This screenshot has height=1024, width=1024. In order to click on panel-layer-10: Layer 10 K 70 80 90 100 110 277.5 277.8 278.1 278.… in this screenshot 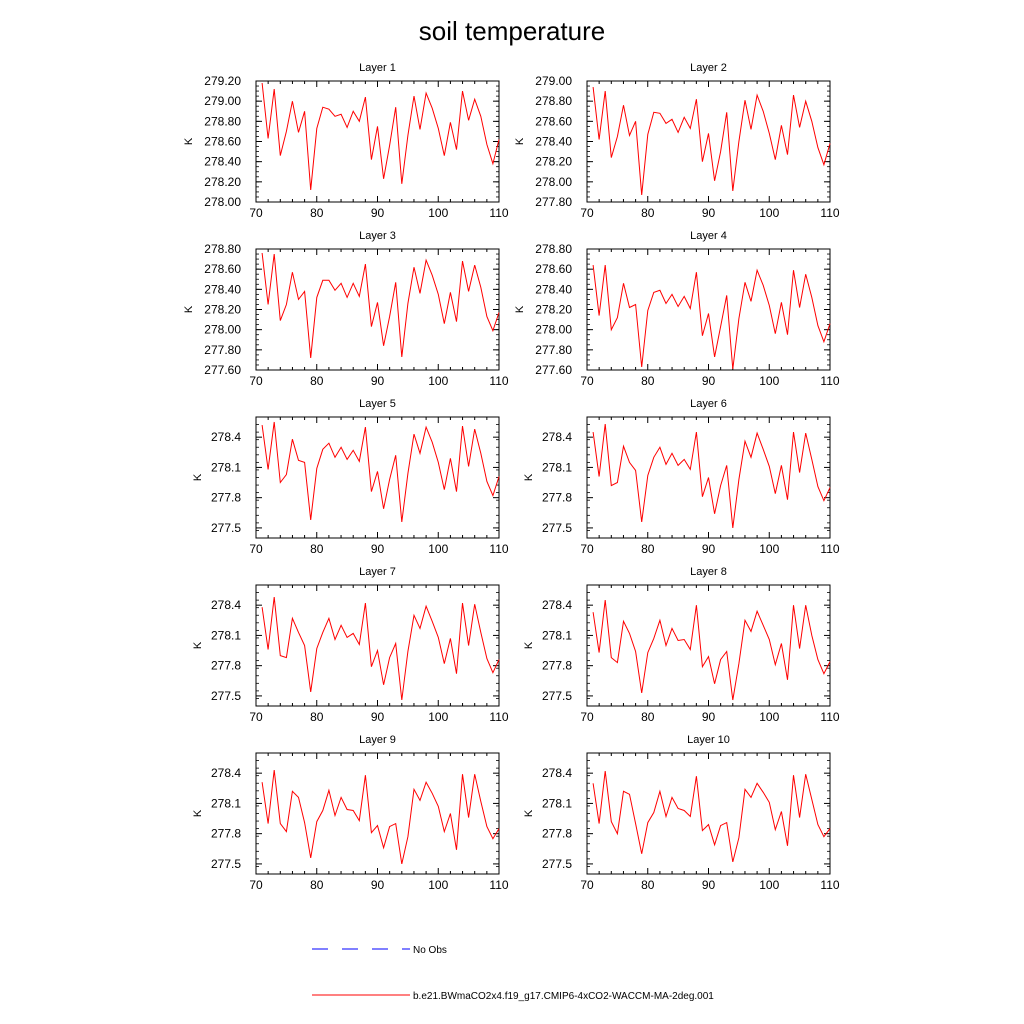, I will do `click(681, 813)`.